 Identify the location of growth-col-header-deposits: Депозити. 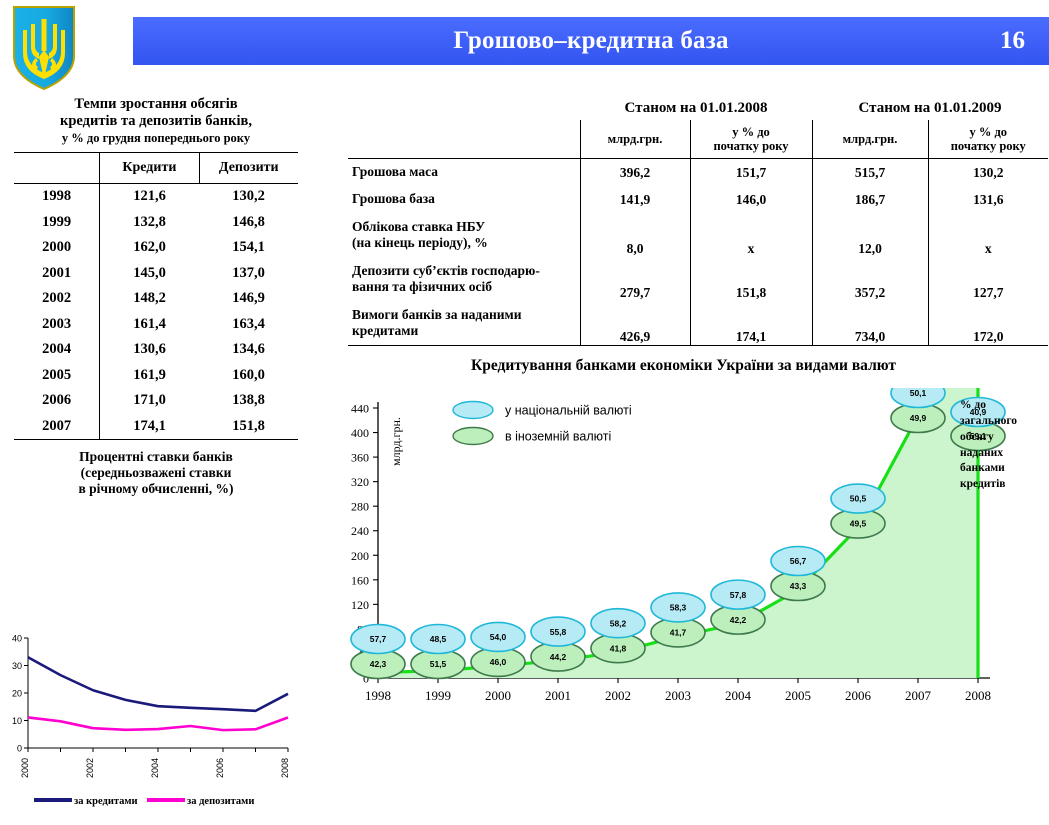
(248, 167).